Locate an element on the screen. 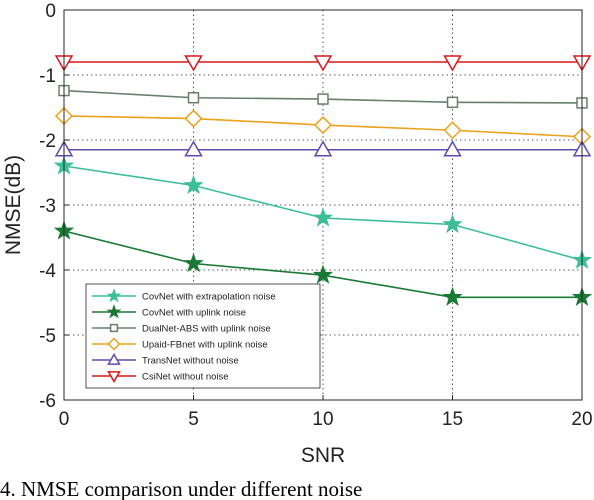  legend-item: CsiNet without noise is located at coordinates (160, 377).